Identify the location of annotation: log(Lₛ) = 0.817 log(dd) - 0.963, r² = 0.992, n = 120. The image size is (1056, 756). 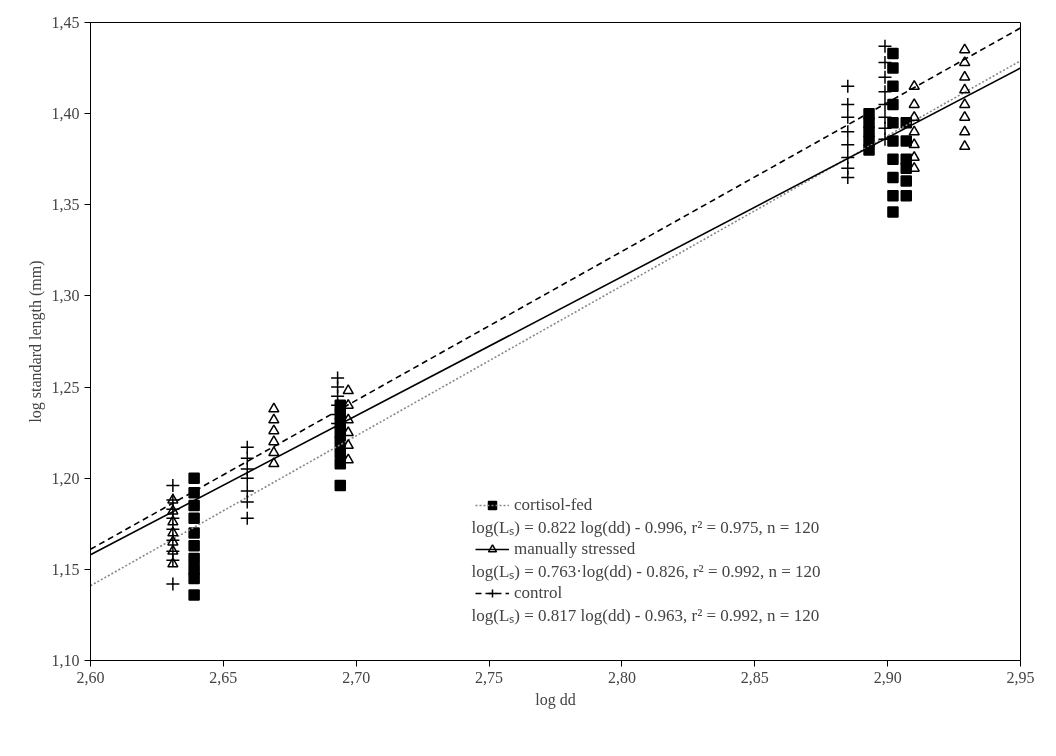
(645, 615).